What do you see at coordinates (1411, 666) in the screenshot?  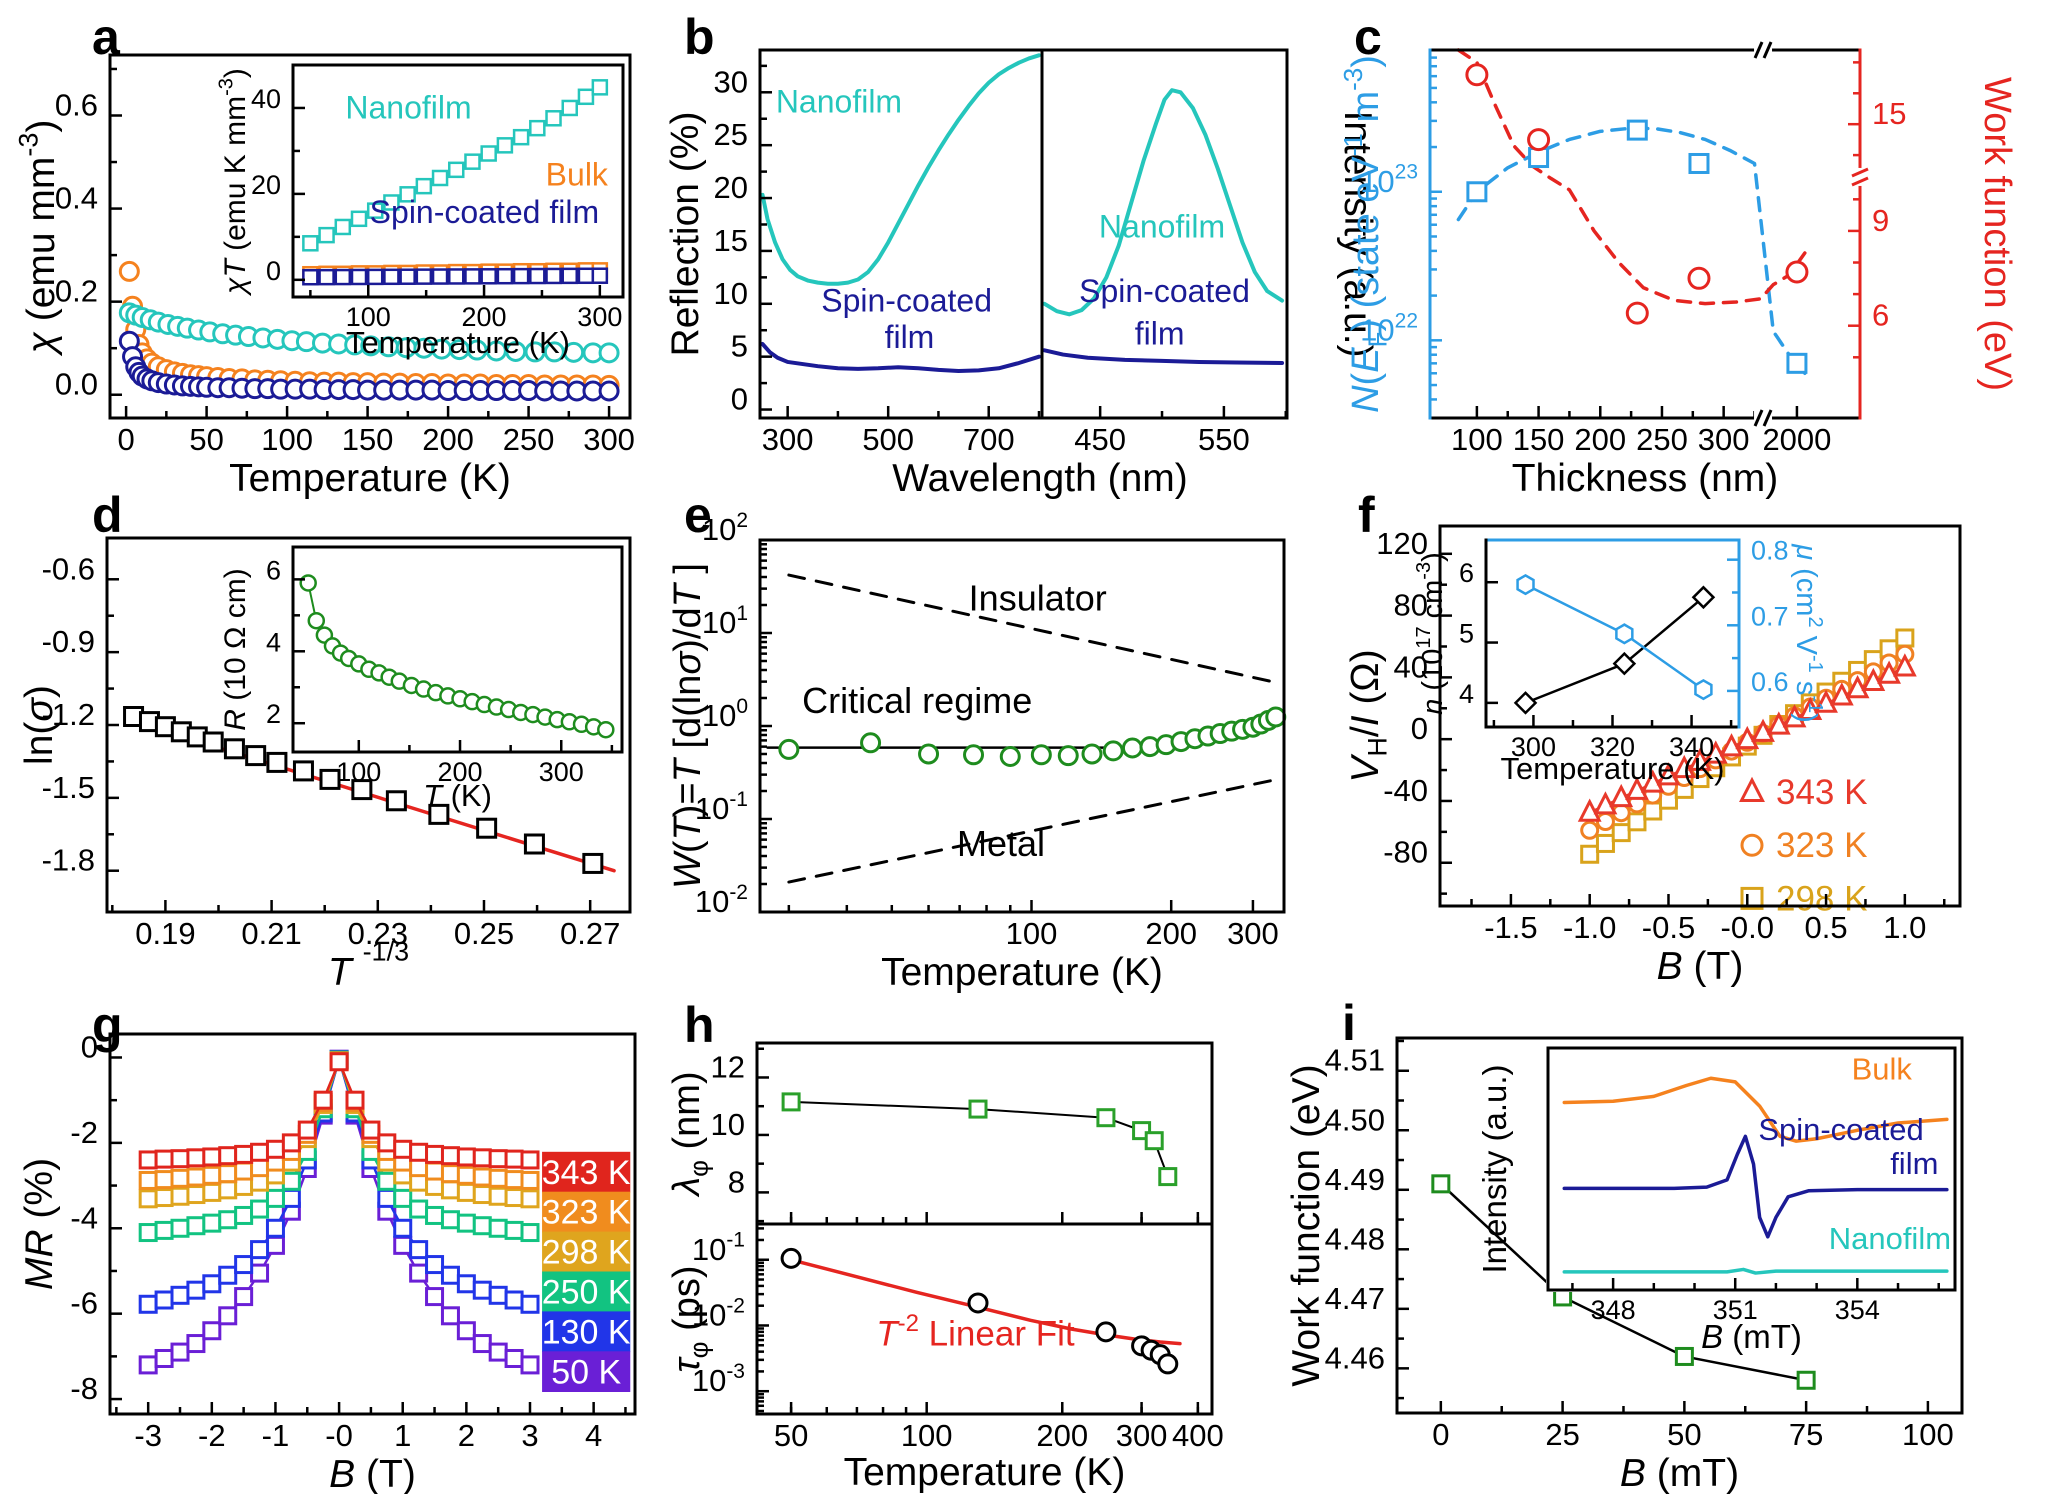 I see `y-tick-label: 40` at bounding box center [1411, 666].